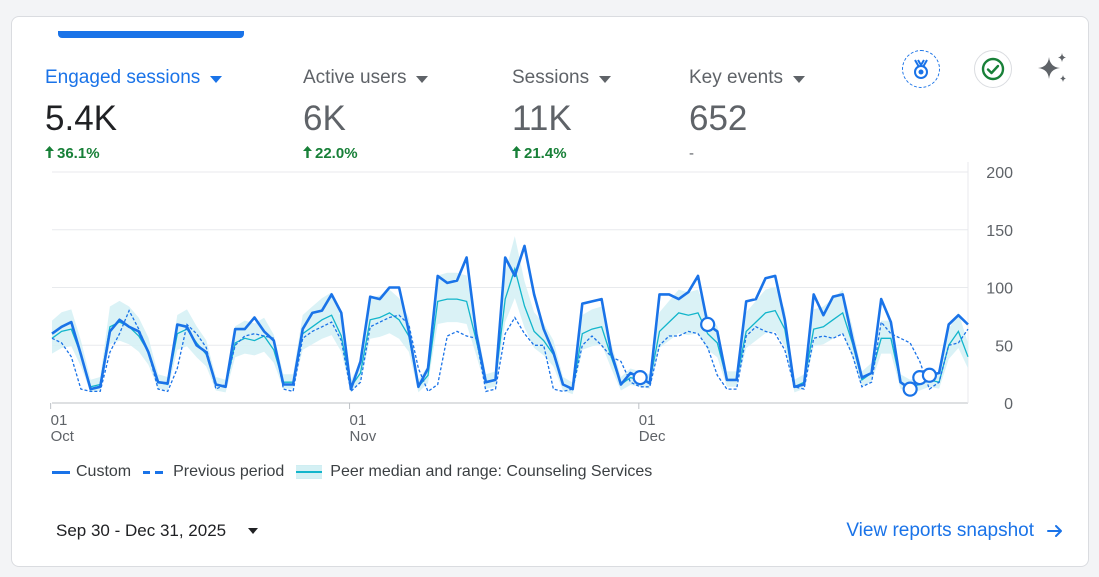  What do you see at coordinates (1053, 70) in the screenshot?
I see `sparkle-icon` at bounding box center [1053, 70].